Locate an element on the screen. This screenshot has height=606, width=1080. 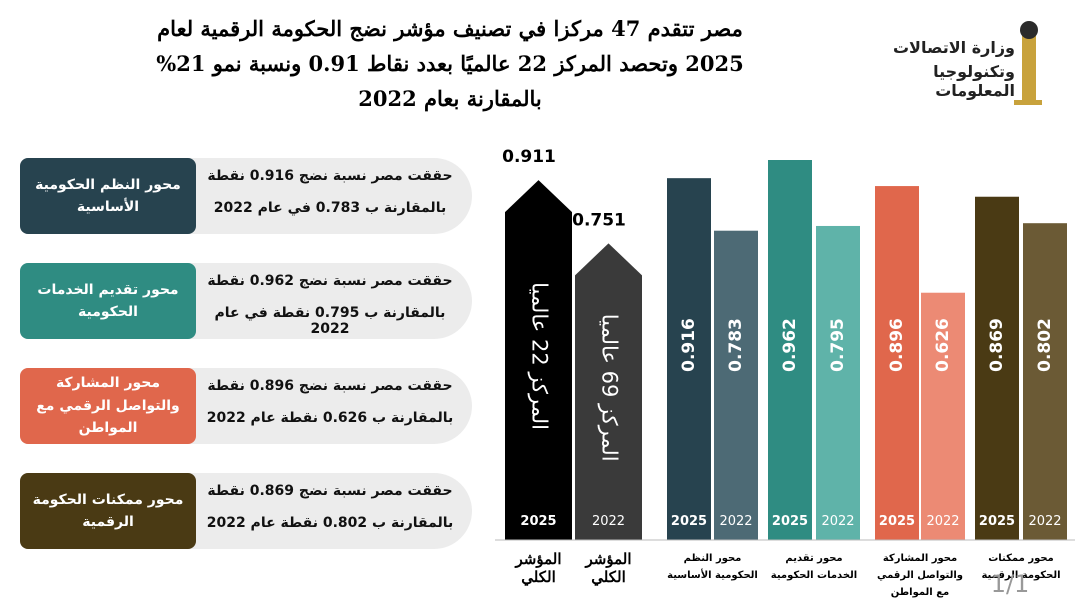
panel-label: محور تقديم الخدمات الحكومية is located at coordinates (108, 301).